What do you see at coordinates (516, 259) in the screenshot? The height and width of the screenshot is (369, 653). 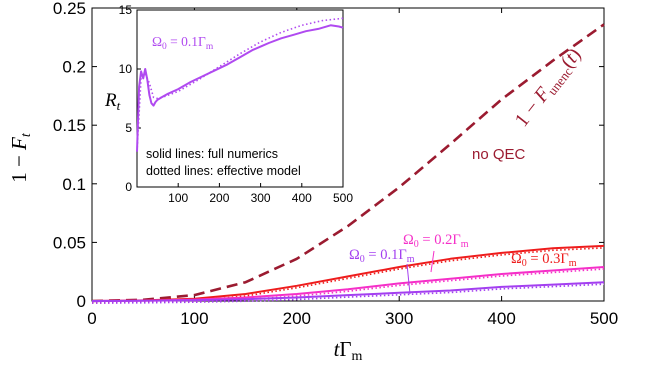 I see `omega03-lead: Ω` at bounding box center [516, 259].